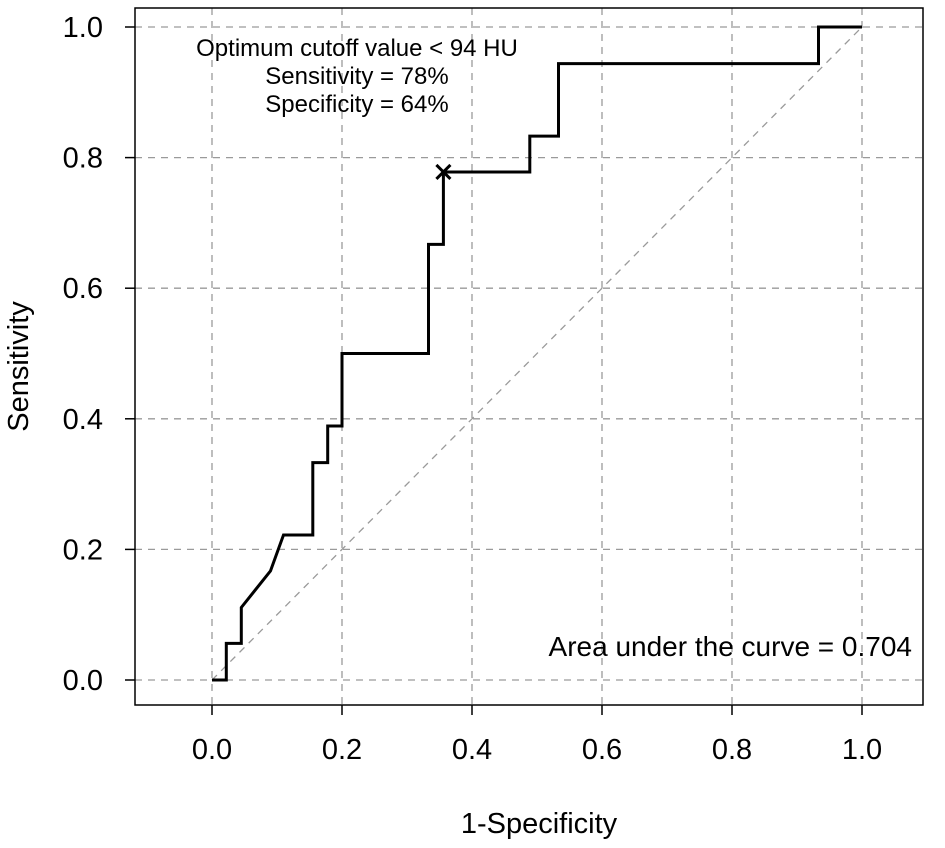 This screenshot has width=945, height=848. What do you see at coordinates (83, 289) in the screenshot?
I see `y-tick-label-3: 0.6` at bounding box center [83, 289].